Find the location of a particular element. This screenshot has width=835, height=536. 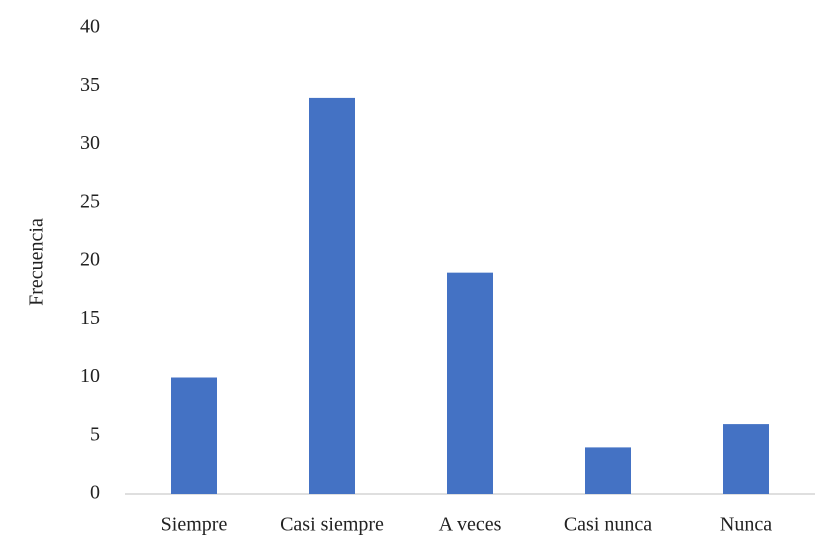

y-tick-label: 30 is located at coordinates (90, 143).